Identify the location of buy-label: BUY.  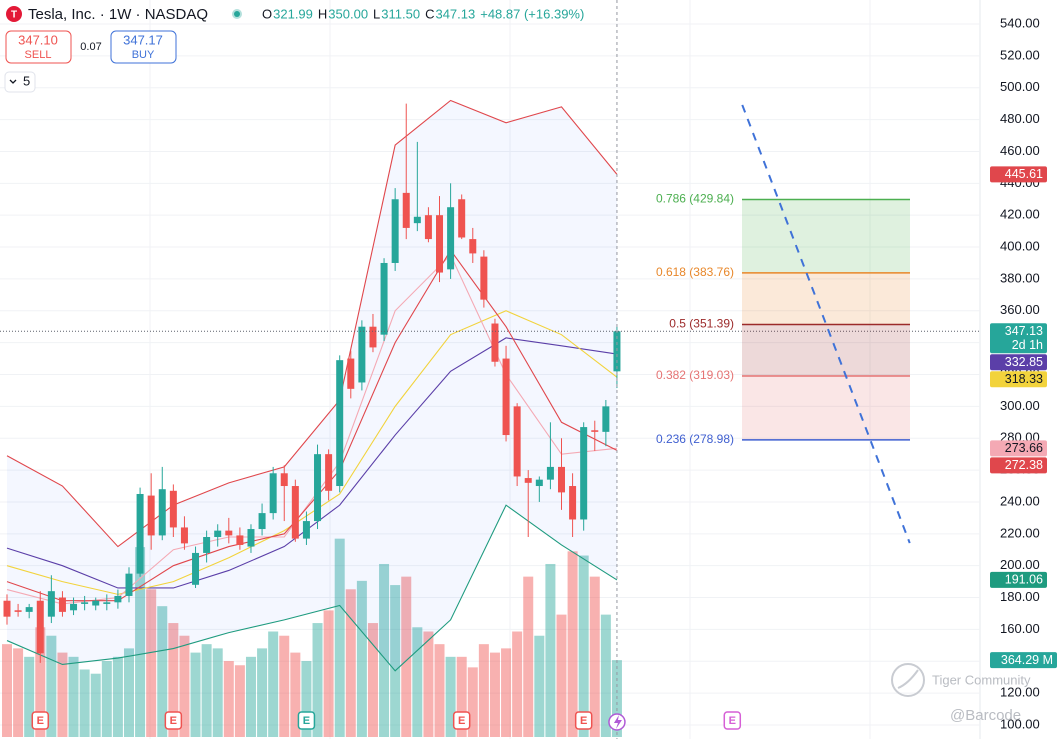
(143, 55).